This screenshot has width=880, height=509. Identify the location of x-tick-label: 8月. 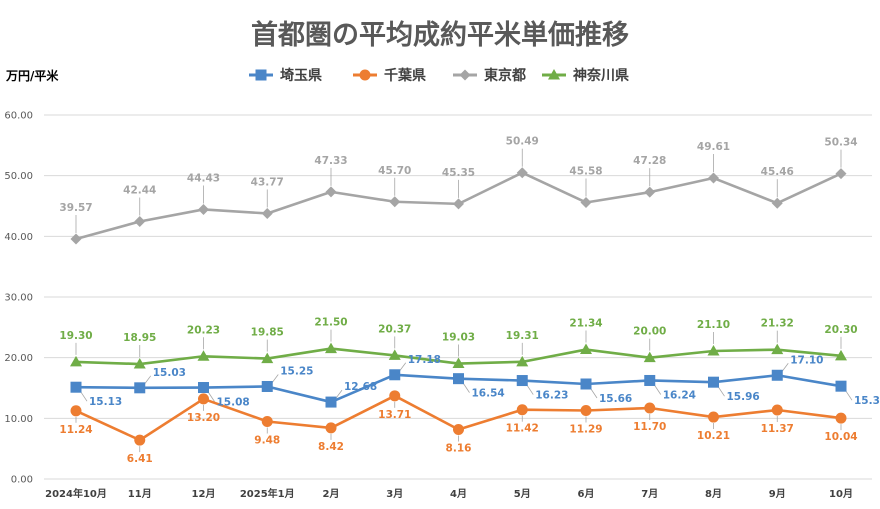
(713, 494).